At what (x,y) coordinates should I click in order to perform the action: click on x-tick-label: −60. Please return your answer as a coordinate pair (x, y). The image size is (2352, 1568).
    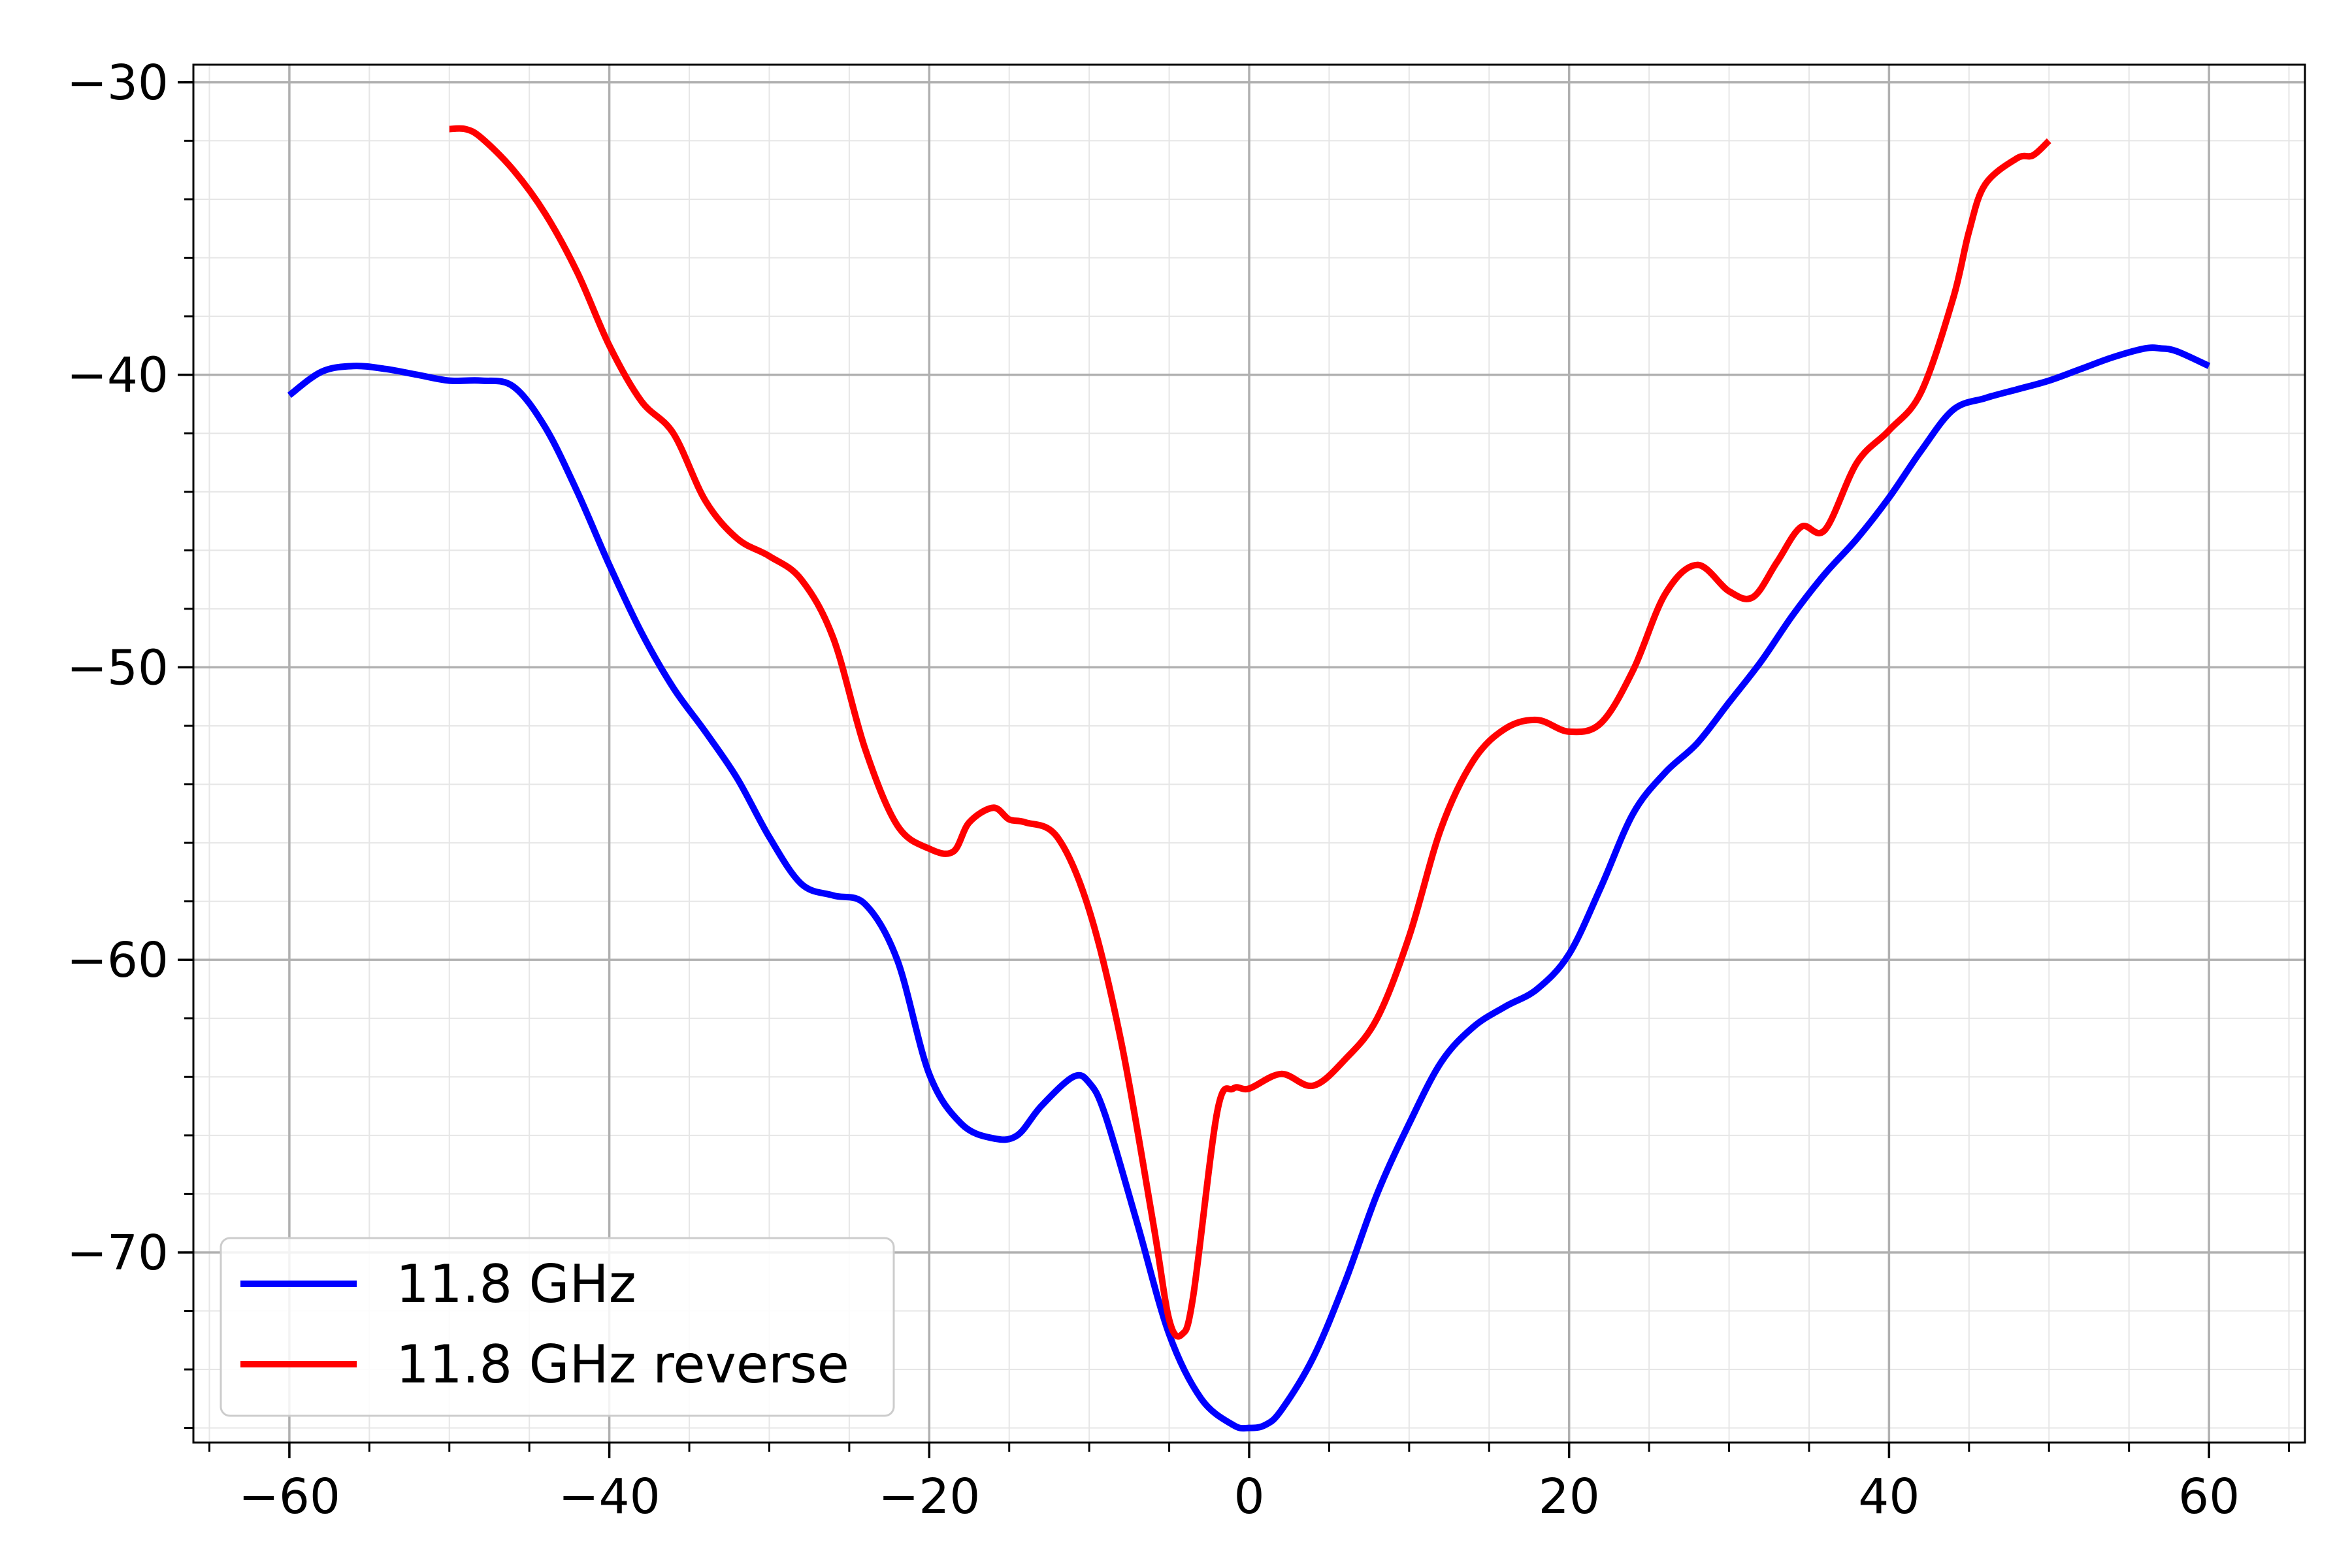
    Looking at the image, I should click on (289, 1497).